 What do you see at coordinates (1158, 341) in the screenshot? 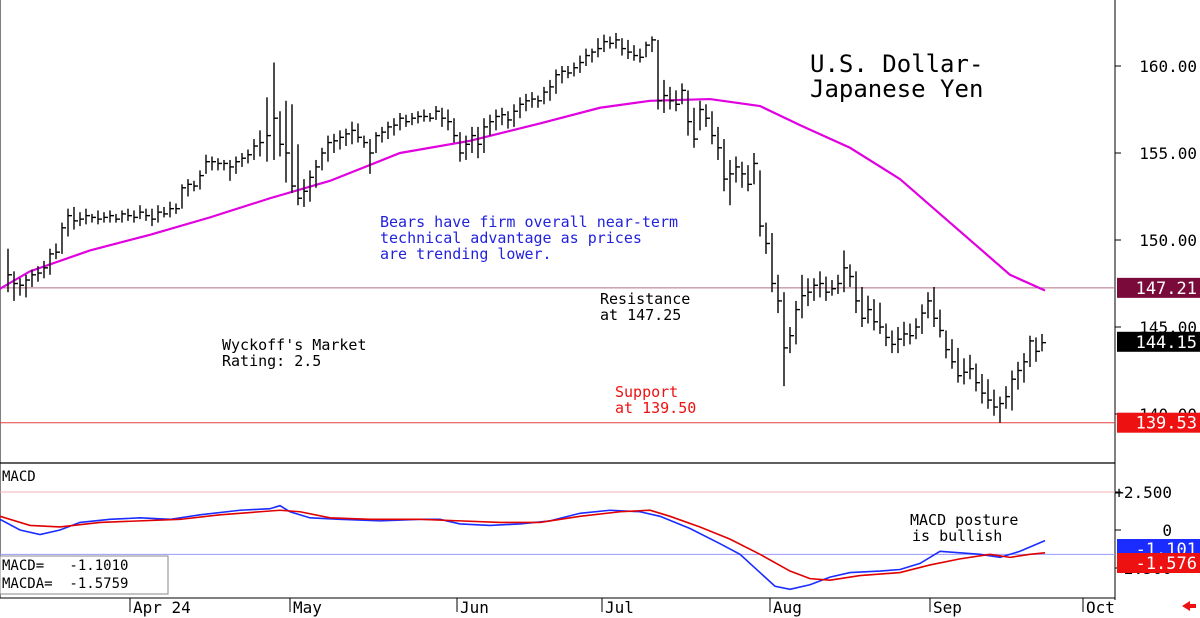
I see `last-price-label-bg` at bounding box center [1158, 341].